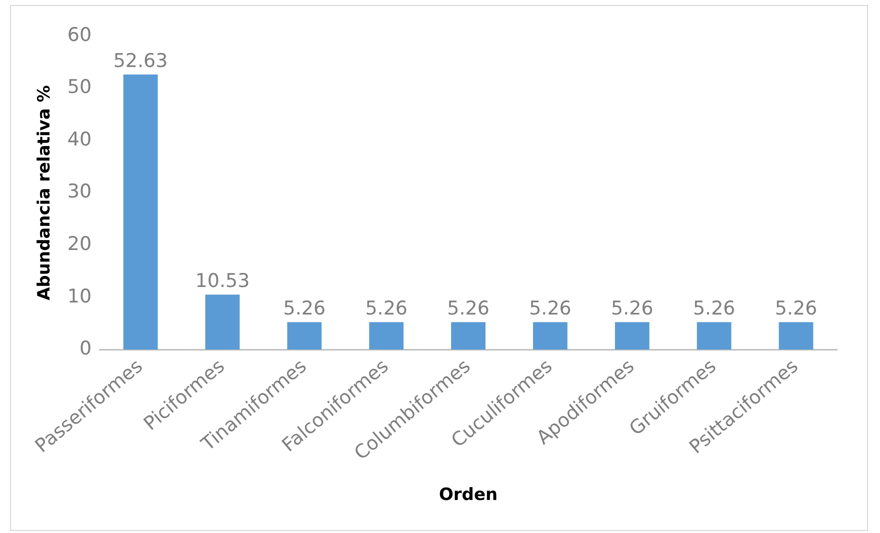  What do you see at coordinates (222, 281) in the screenshot?
I see `data-label: 10.53` at bounding box center [222, 281].